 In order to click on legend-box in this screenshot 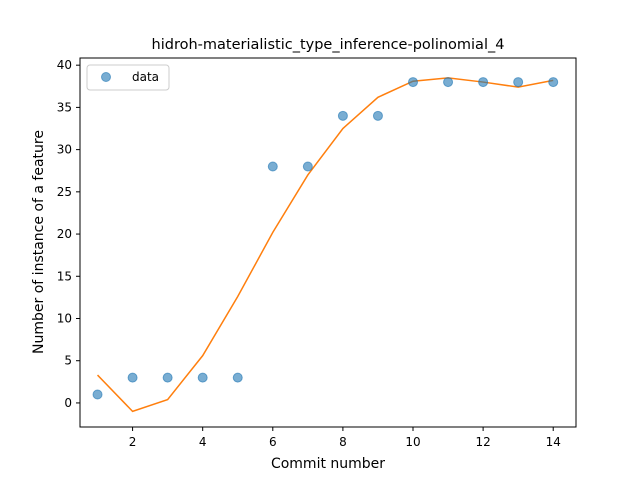, I will do `click(128, 77)`.